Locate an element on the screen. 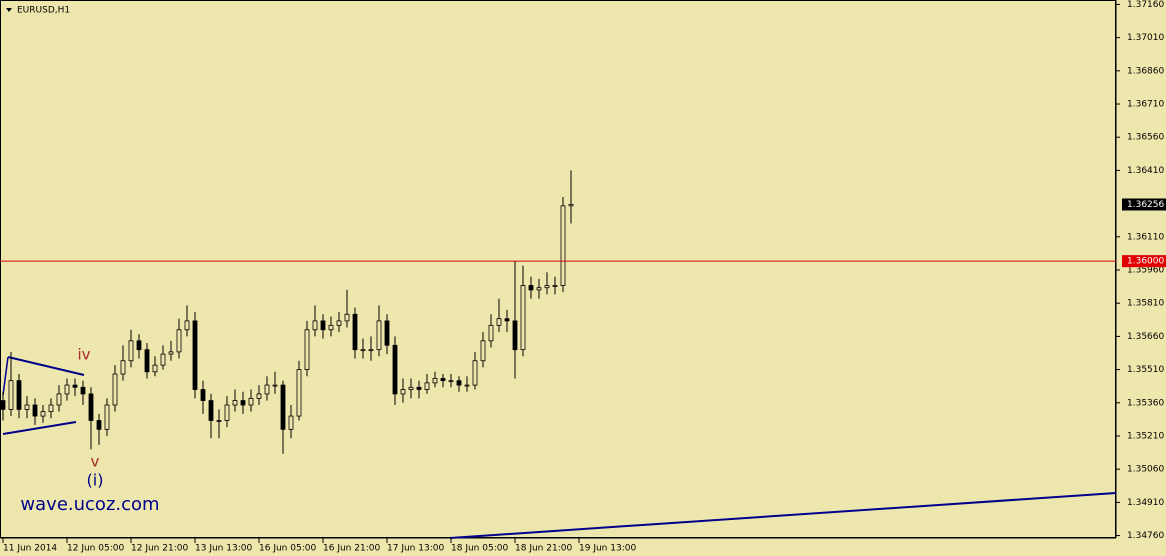 The image size is (1166, 556). price-tag is located at coordinates (1144, 204).